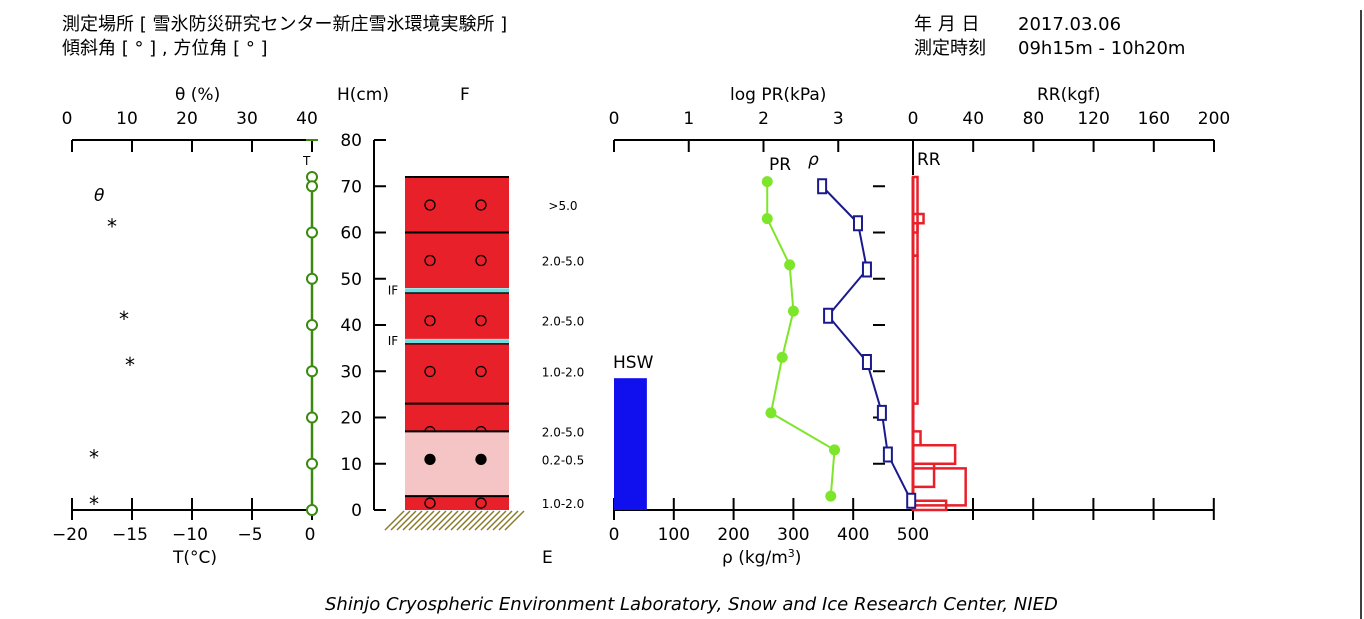 The width and height of the screenshot is (1364, 619). What do you see at coordinates (312, 343) in the screenshot?
I see `temperature-series` at bounding box center [312, 343].